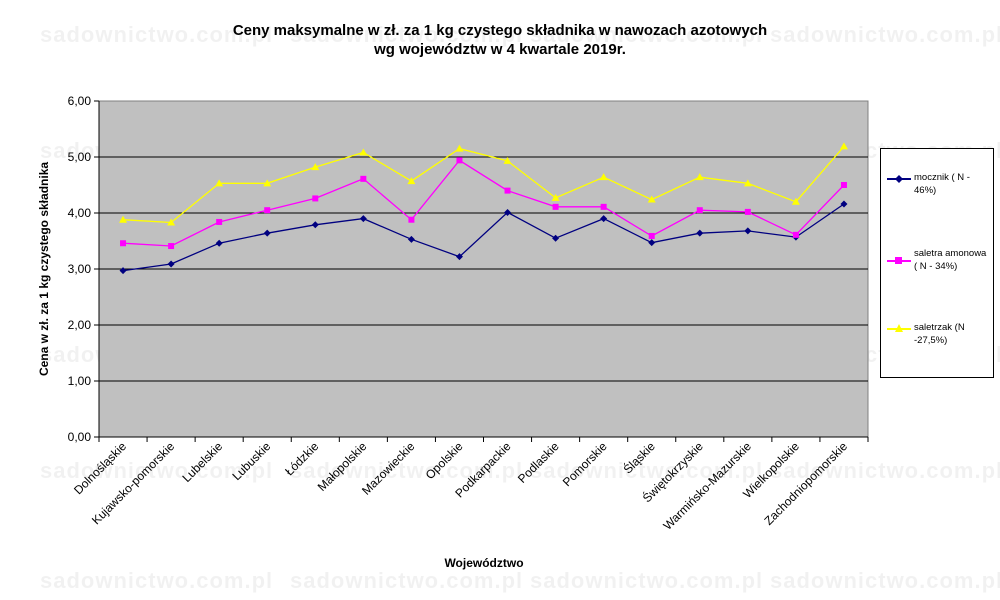 This screenshot has height=600, width=1000. What do you see at coordinates (899, 179) in the screenshot?
I see `diamond-marker-icon` at bounding box center [899, 179].